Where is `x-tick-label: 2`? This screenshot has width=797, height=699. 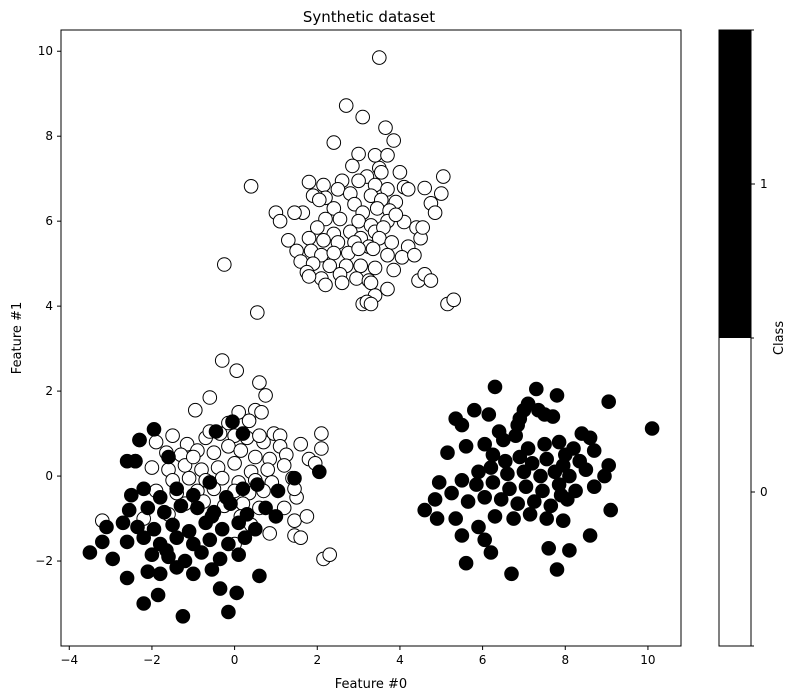 x-tick-label: 2 is located at coordinates (317, 660).